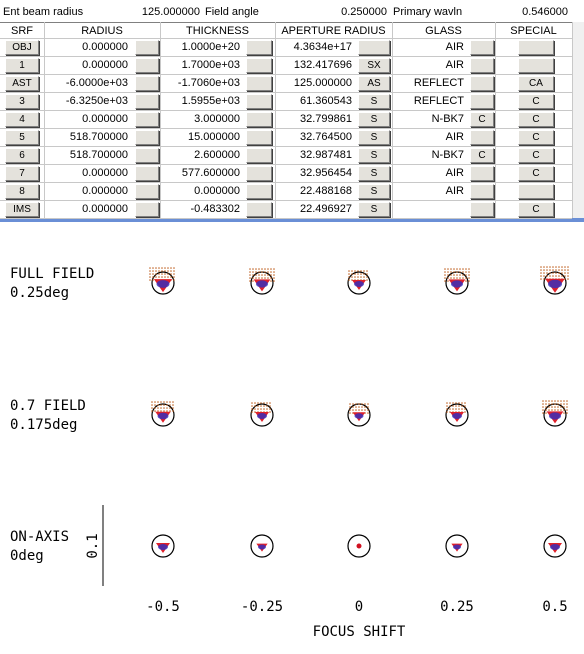  What do you see at coordinates (374, 65) in the screenshot?
I see `aperture-button: SX` at bounding box center [374, 65].